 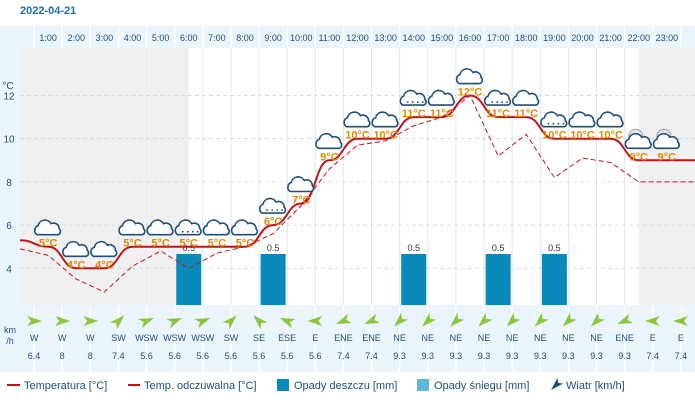 I want to click on chart-date: 2022-04-21, so click(x=48, y=11).